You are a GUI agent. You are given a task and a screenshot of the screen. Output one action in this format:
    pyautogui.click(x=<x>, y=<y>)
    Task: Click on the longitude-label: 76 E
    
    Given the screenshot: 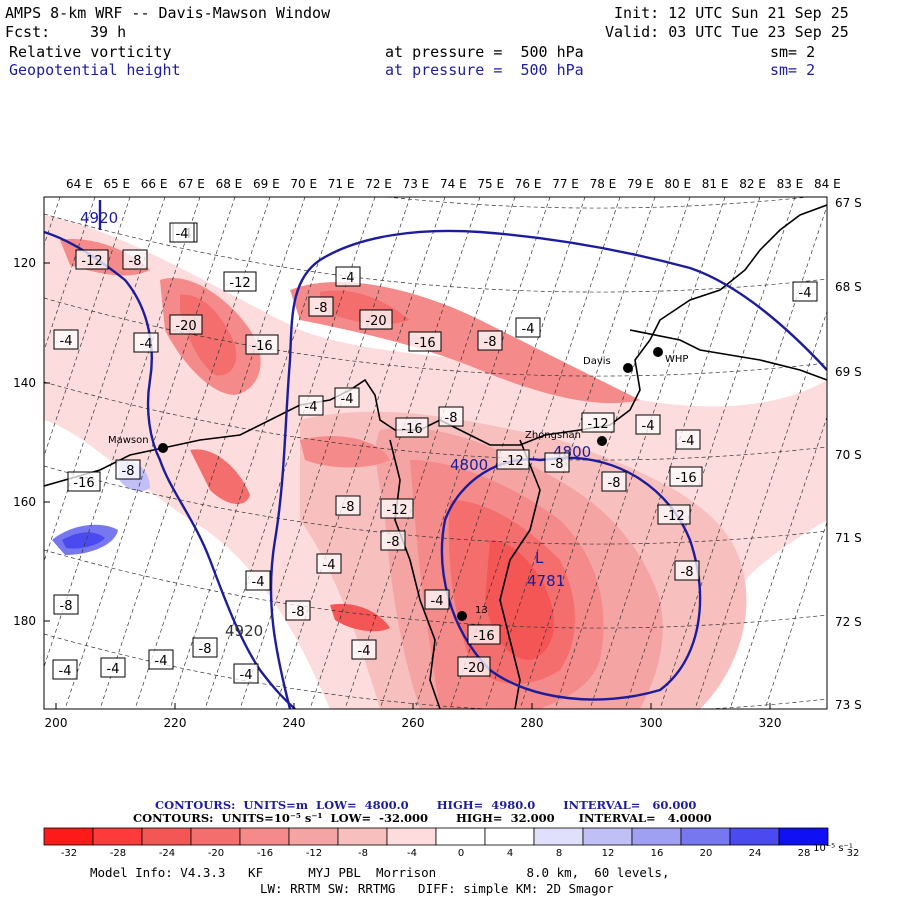 What is the action you would take?
    pyautogui.click(x=528, y=184)
    